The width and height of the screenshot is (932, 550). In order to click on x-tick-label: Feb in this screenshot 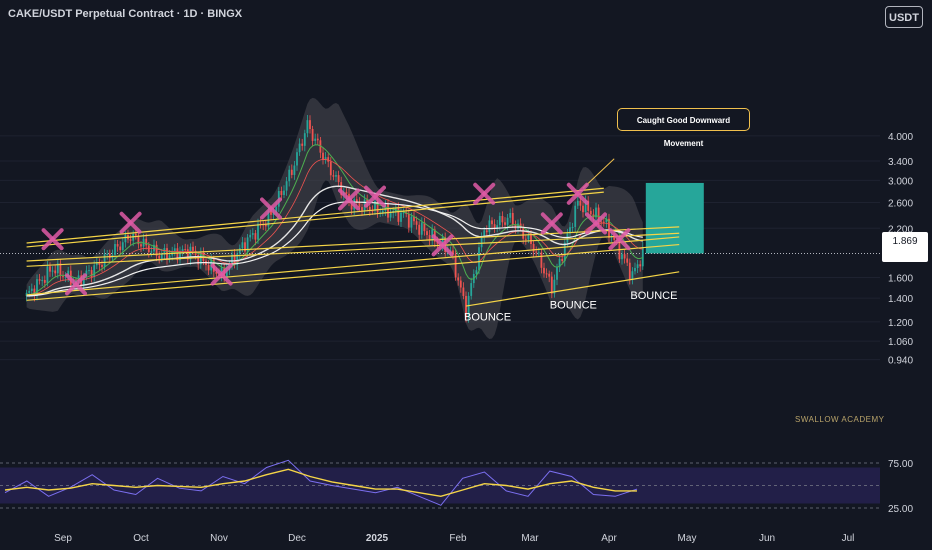, I will do `click(458, 538)`.